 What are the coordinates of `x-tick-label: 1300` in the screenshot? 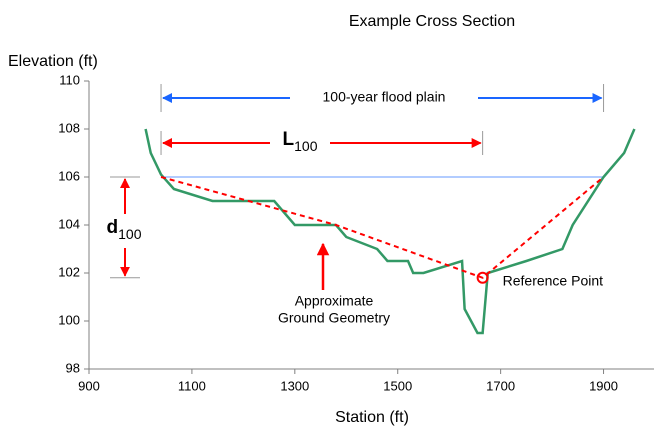 It's located at (294, 385).